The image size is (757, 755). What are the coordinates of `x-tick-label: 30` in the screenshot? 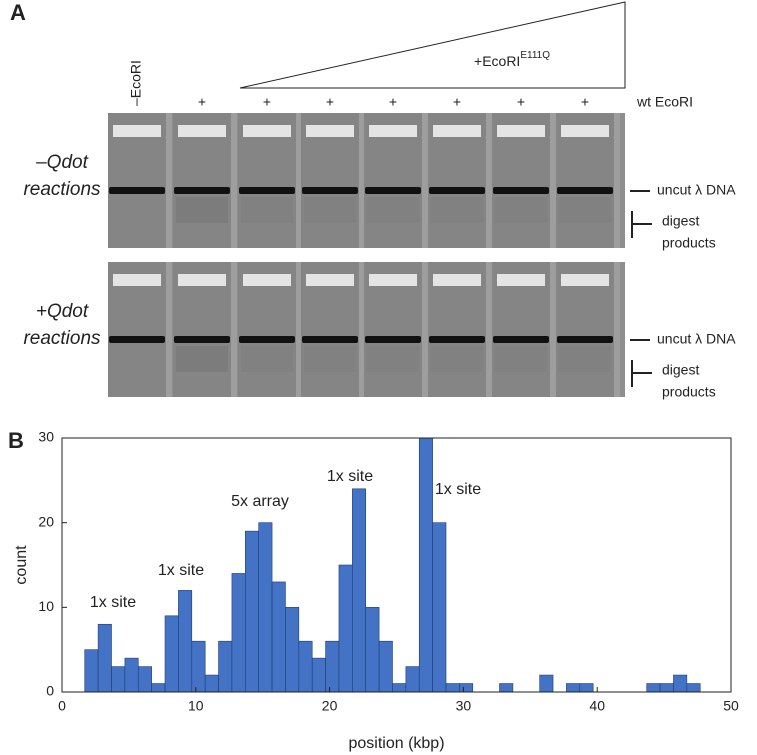 It's located at (464, 706).